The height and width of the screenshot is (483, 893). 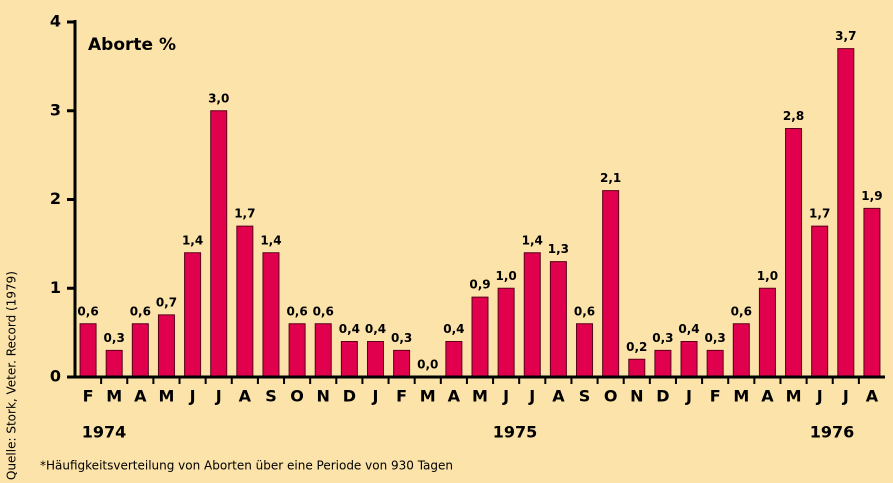 What do you see at coordinates (55, 109) in the screenshot?
I see `y-tick-label: 3` at bounding box center [55, 109].